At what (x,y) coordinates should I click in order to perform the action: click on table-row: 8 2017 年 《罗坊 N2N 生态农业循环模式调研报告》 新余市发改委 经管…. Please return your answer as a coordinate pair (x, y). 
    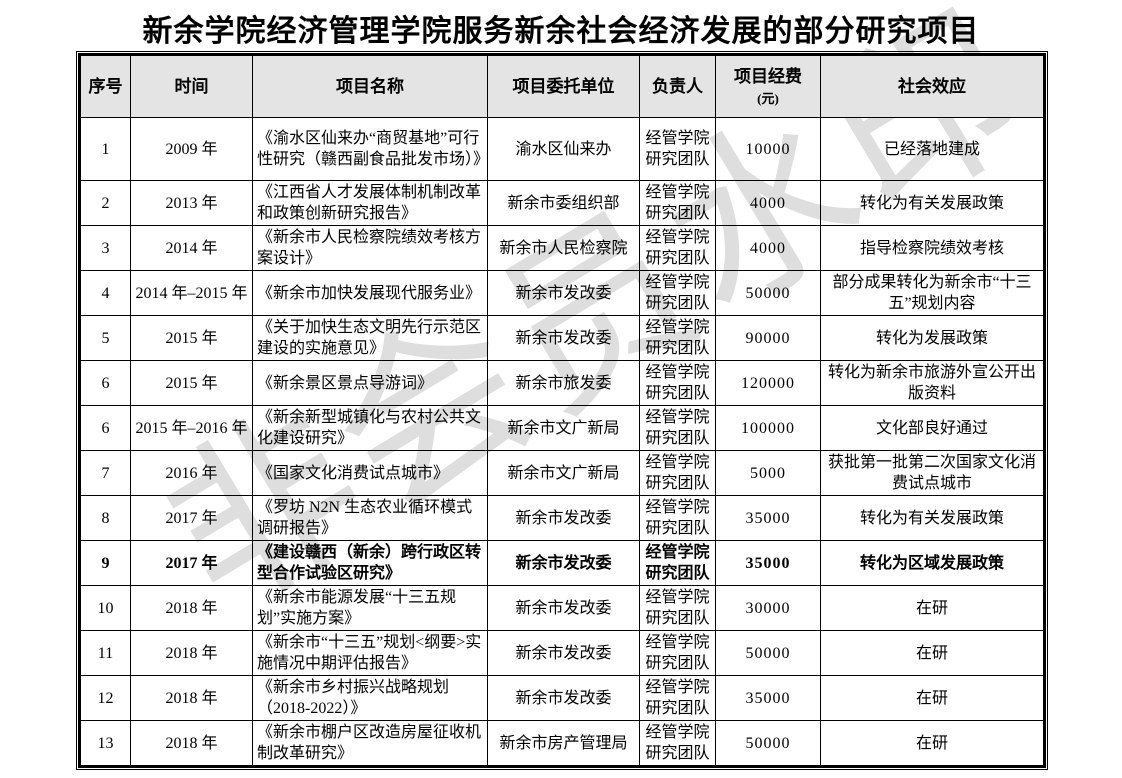
    Looking at the image, I should click on (562, 518).